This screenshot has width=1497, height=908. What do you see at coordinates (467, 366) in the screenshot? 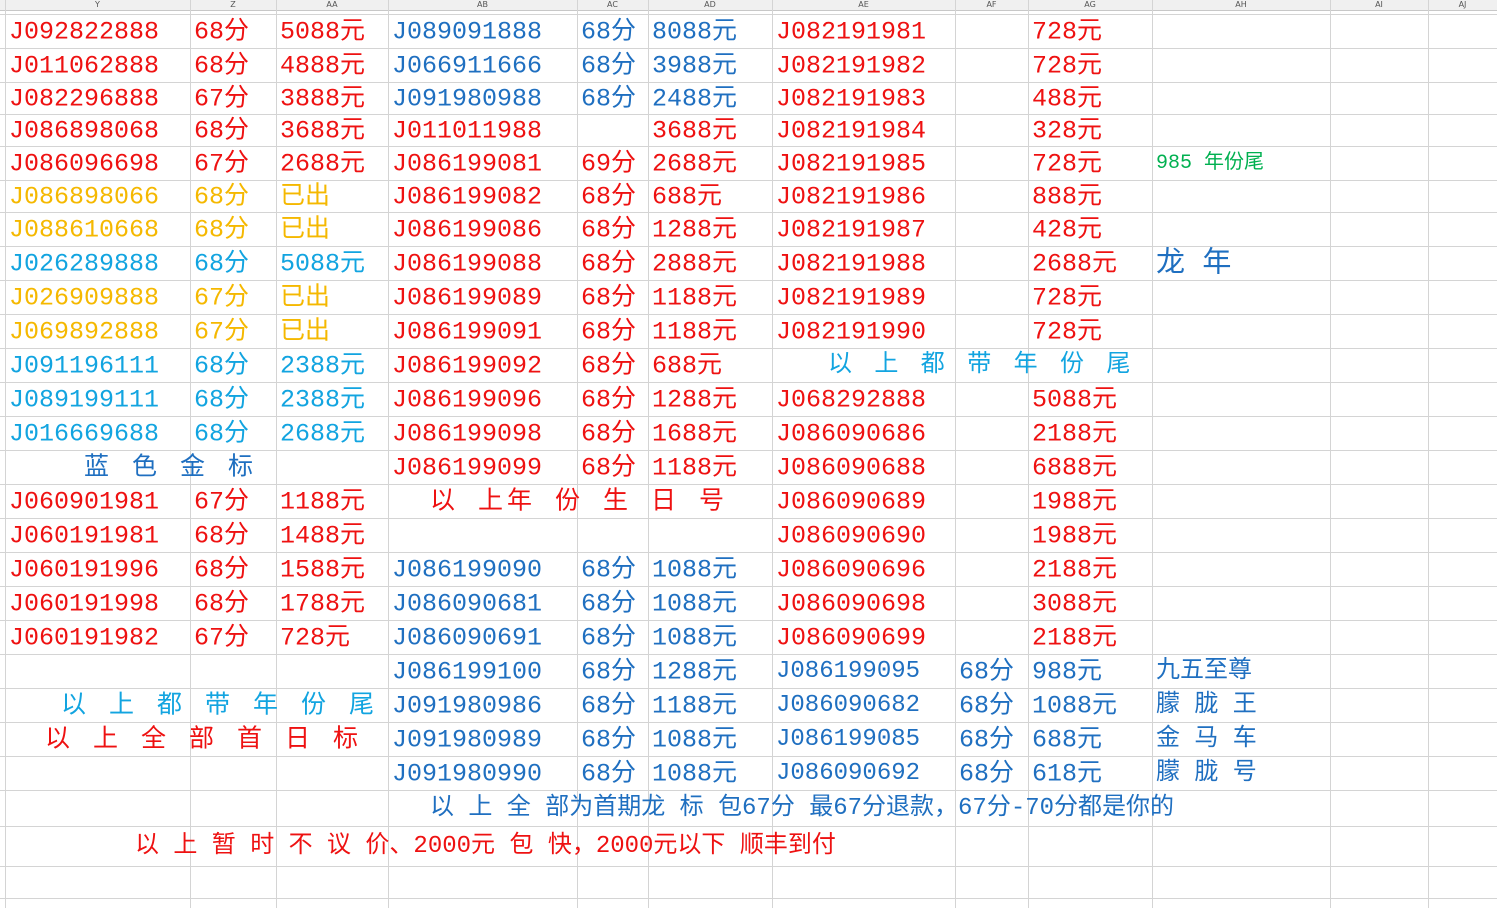
I see `cell-text: J086199092` at bounding box center [467, 366].